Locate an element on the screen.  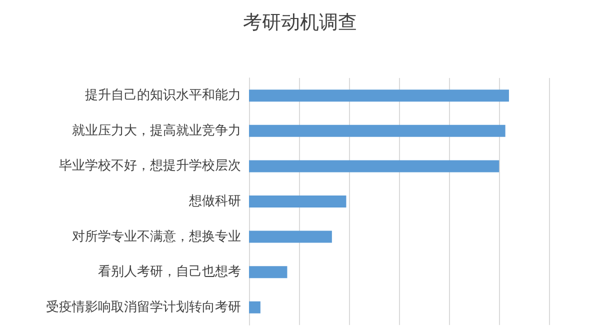
y-tick-label: 看别人考研，自己也想考 is located at coordinates (169, 272).